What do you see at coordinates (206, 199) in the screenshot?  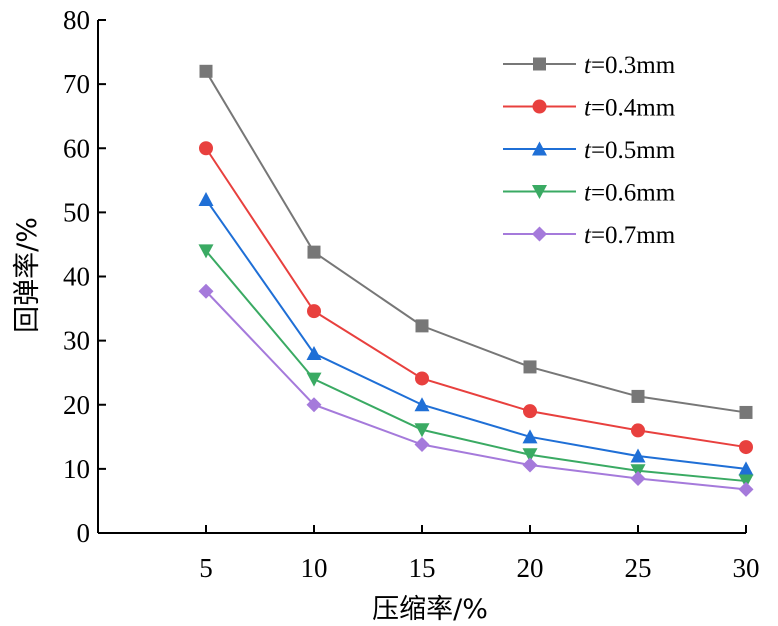 I see `data-point-t=0.5mm-x5` at bounding box center [206, 199].